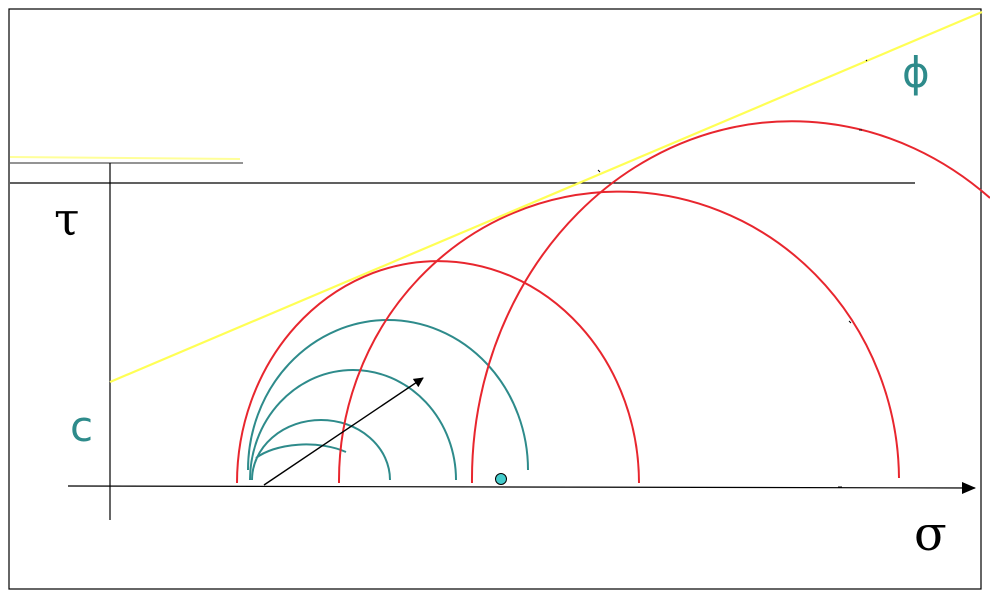 This screenshot has width=990, height=592. What do you see at coordinates (301, 451) in the screenshot?
I see `stress-circle-small-arc` at bounding box center [301, 451].